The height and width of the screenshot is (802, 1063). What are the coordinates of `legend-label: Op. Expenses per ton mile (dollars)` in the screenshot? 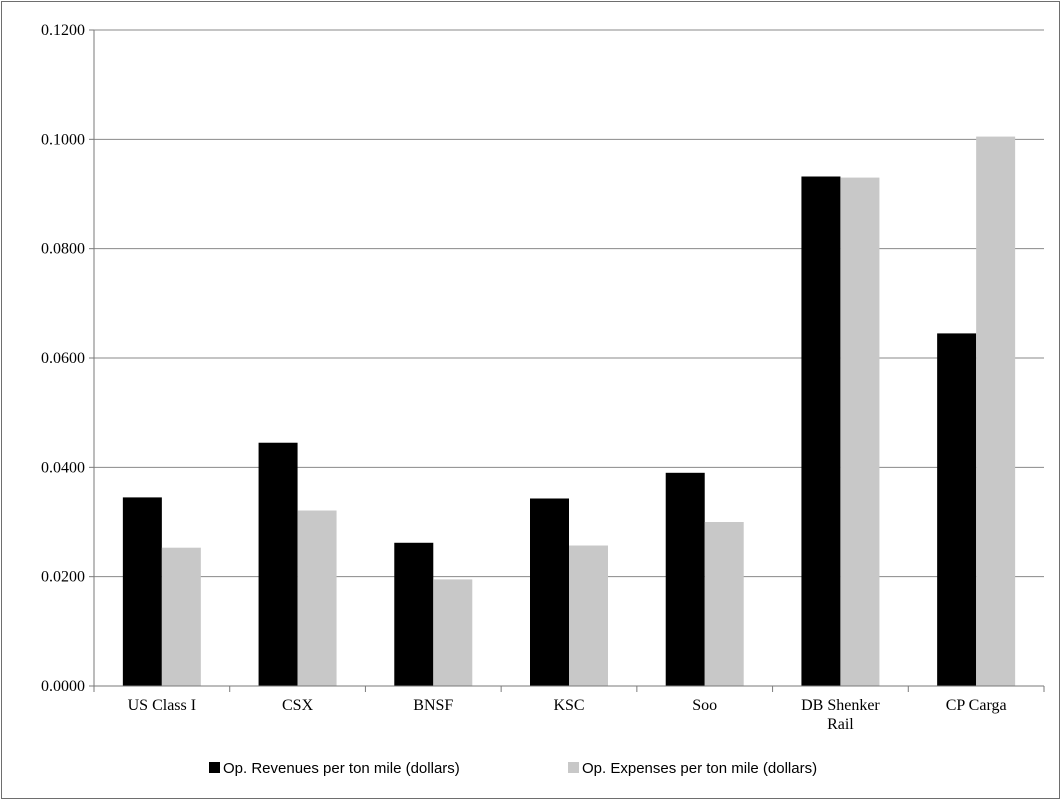 It's located at (699, 768).